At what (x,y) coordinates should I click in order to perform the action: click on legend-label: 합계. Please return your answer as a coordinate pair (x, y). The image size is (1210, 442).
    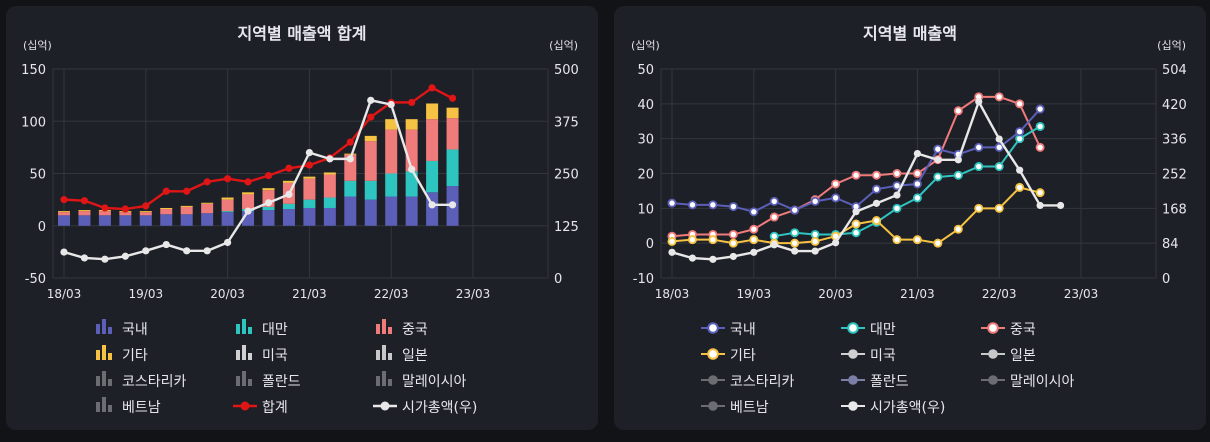
    Looking at the image, I should click on (275, 408).